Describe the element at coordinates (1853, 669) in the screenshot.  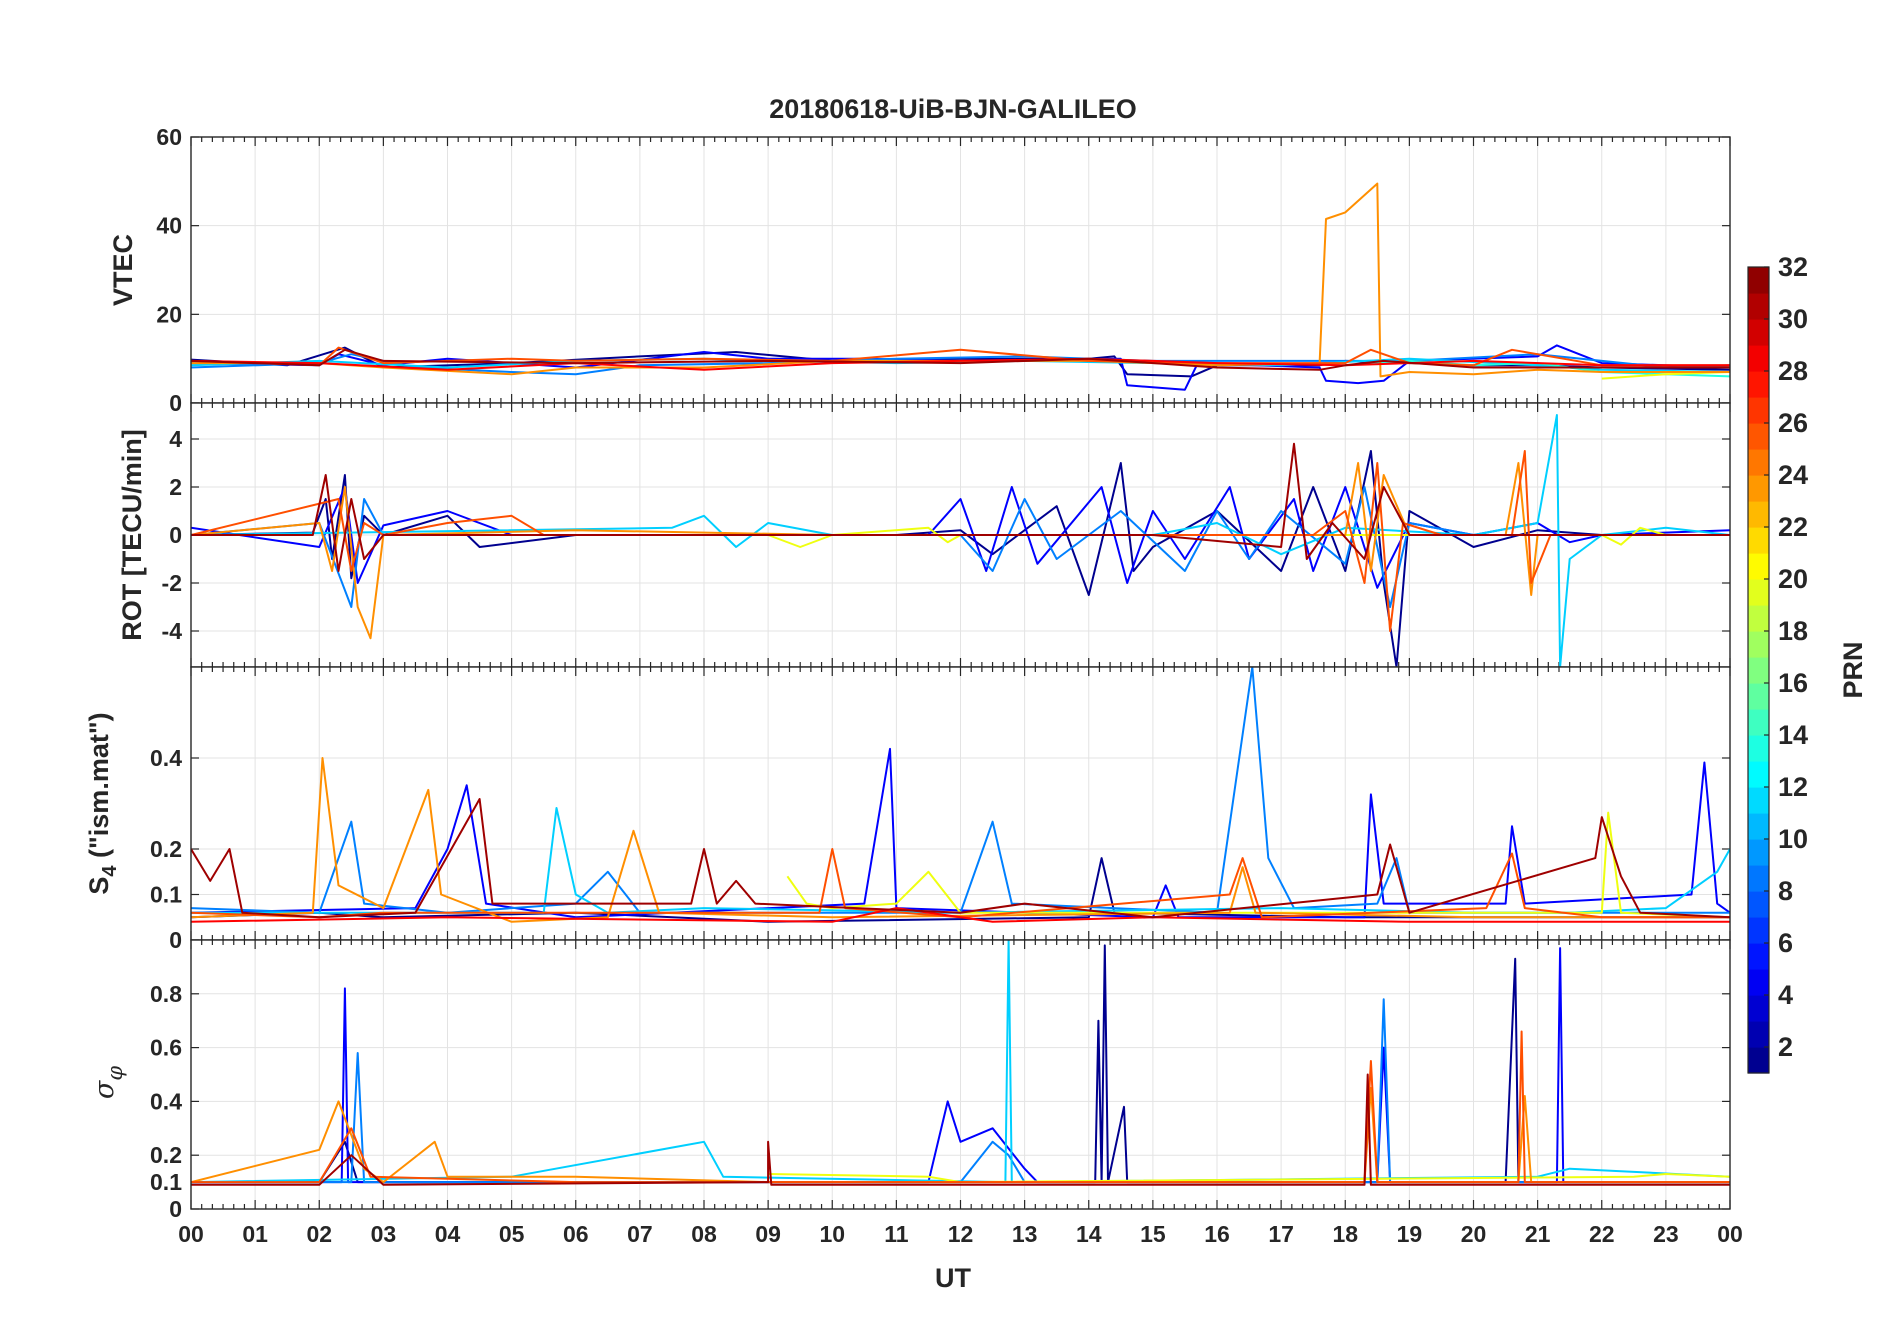
I see `colorbar-label: PRN` at that location.